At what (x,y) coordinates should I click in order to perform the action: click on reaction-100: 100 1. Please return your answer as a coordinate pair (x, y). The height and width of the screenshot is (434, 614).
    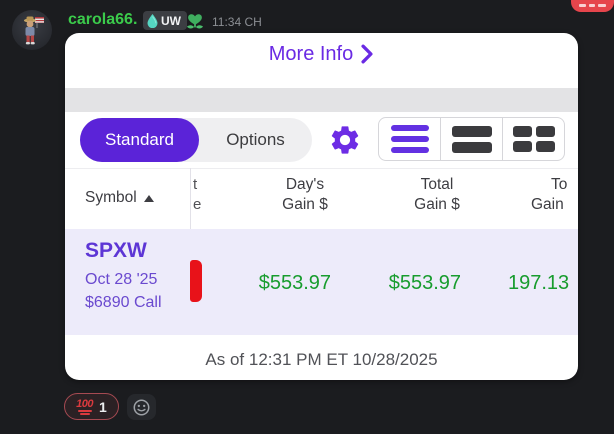
    Looking at the image, I should click on (91, 406).